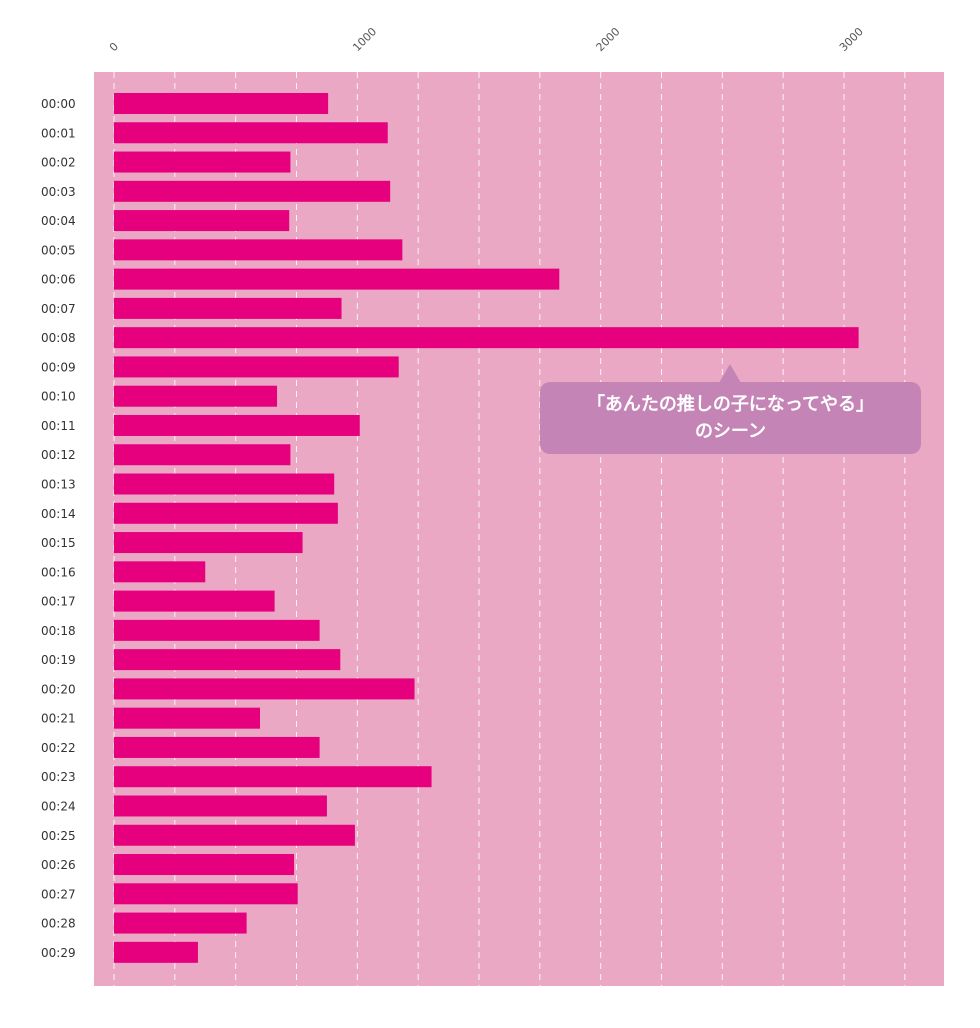 Image resolution: width=980 pixels, height=1028 pixels. I want to click on y-category-label: 00:08, so click(58, 338).